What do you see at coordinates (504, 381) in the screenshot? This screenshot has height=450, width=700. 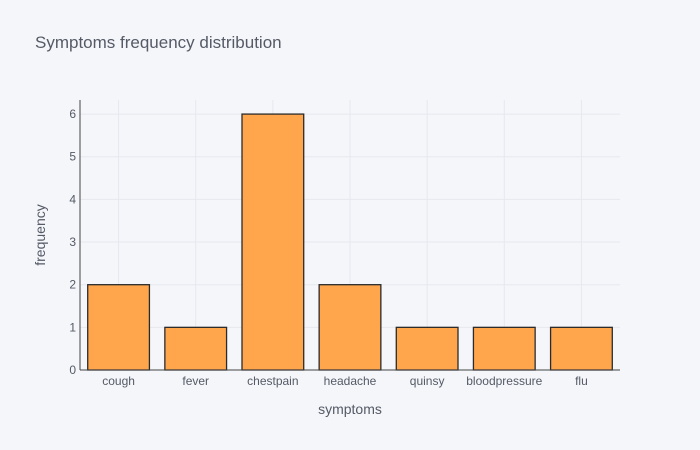 I see `x-tick-label: bloodpressure` at bounding box center [504, 381].